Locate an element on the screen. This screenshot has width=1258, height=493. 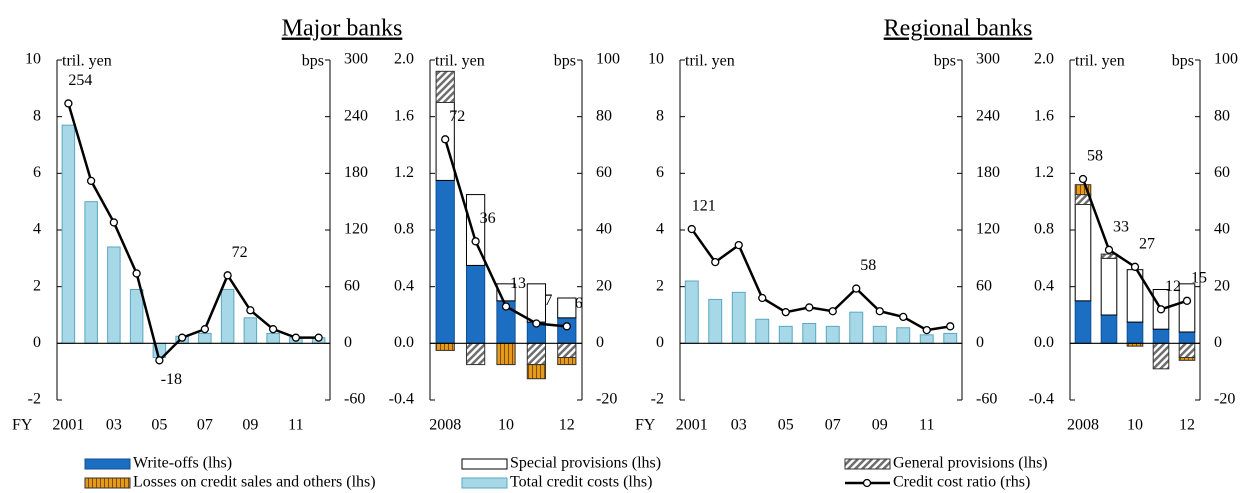
data-label: -18 is located at coordinates (171, 379).